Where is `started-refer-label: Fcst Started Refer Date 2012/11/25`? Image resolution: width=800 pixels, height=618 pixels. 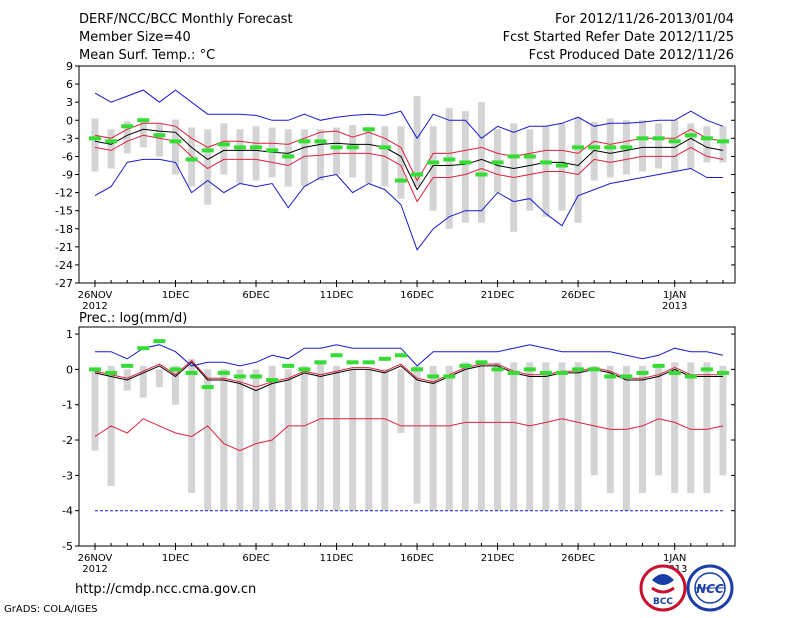 started-refer-label: Fcst Started Refer Date 2012/11/25 is located at coordinates (618, 37).